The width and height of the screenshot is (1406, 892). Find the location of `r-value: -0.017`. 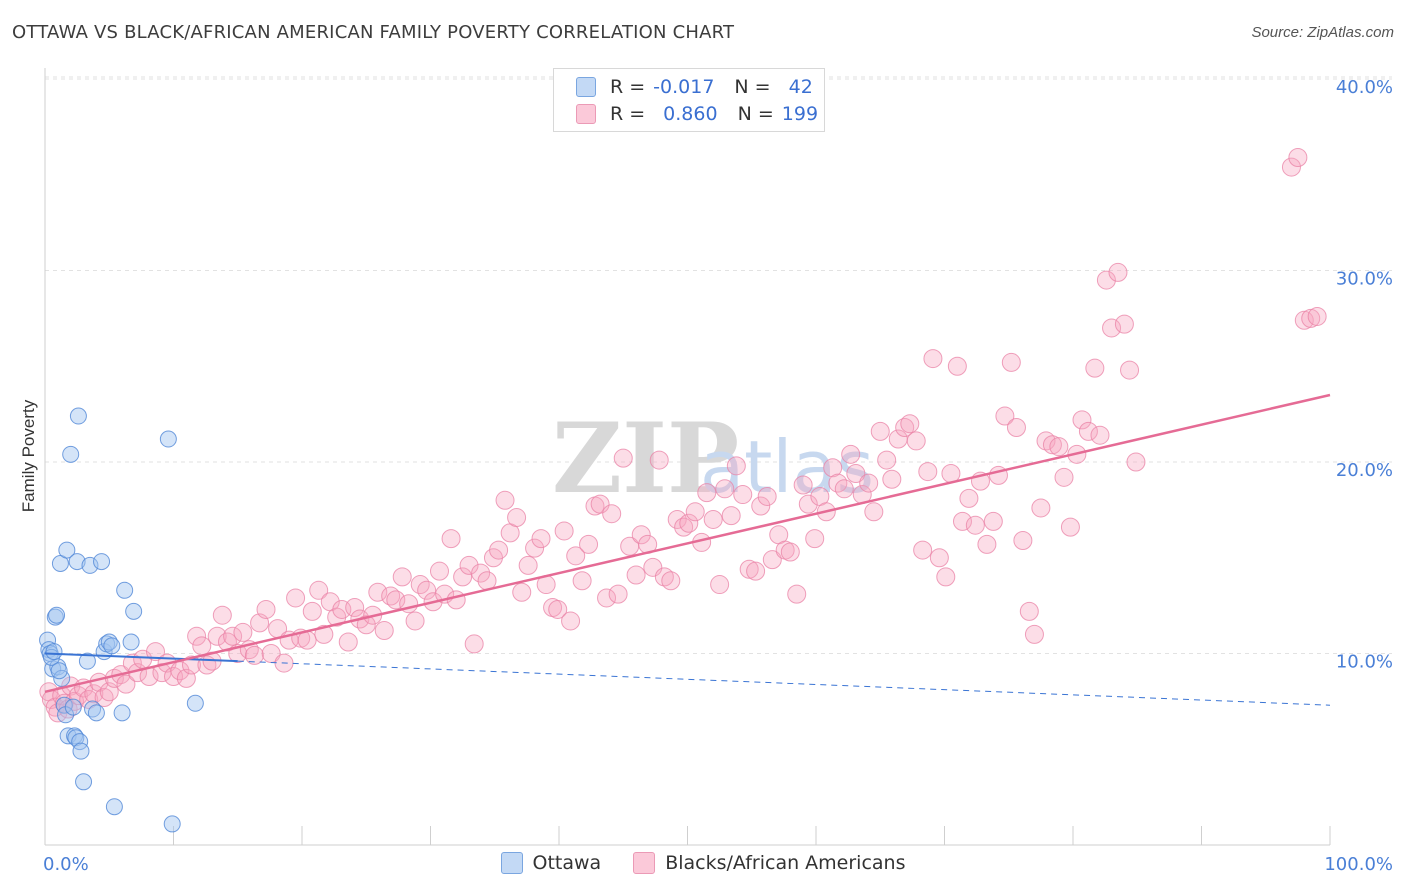

r-value: -0.017 is located at coordinates (684, 87).